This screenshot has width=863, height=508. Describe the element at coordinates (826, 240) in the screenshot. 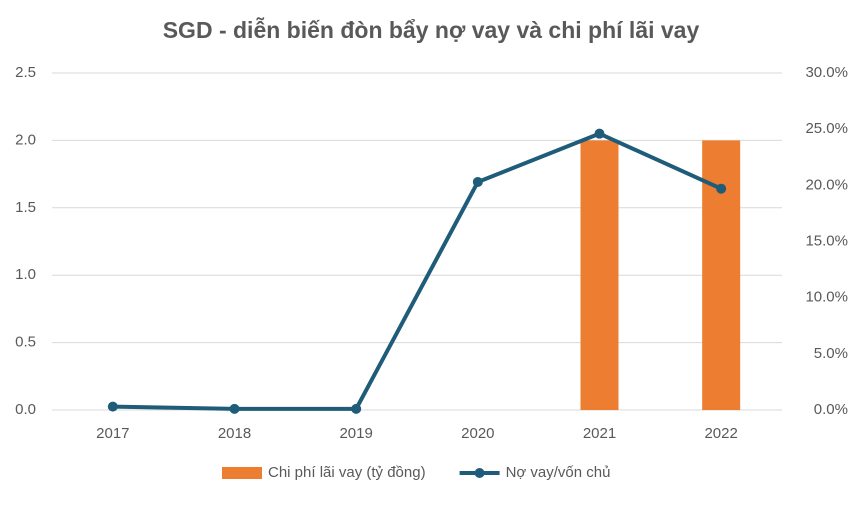

I see `y2-tick-label: 15.0%` at that location.